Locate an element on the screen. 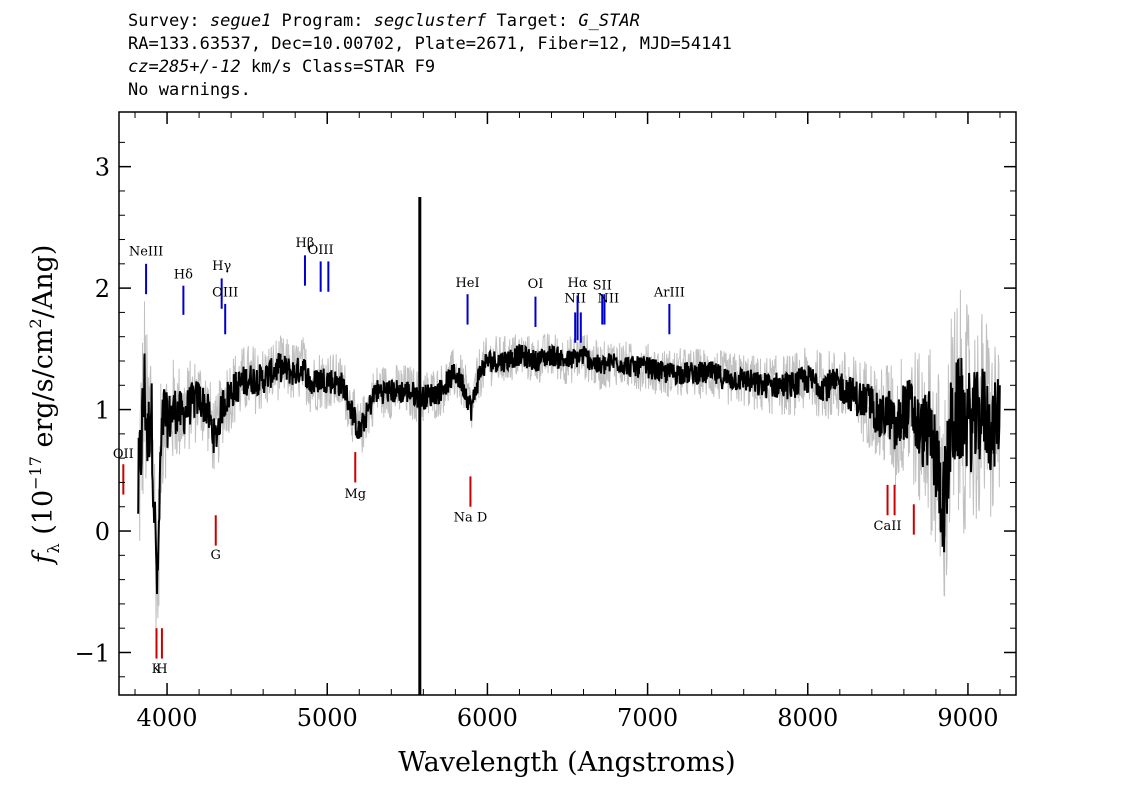 The image size is (1134, 810). x-tick-label: 9000 is located at coordinates (967, 718).